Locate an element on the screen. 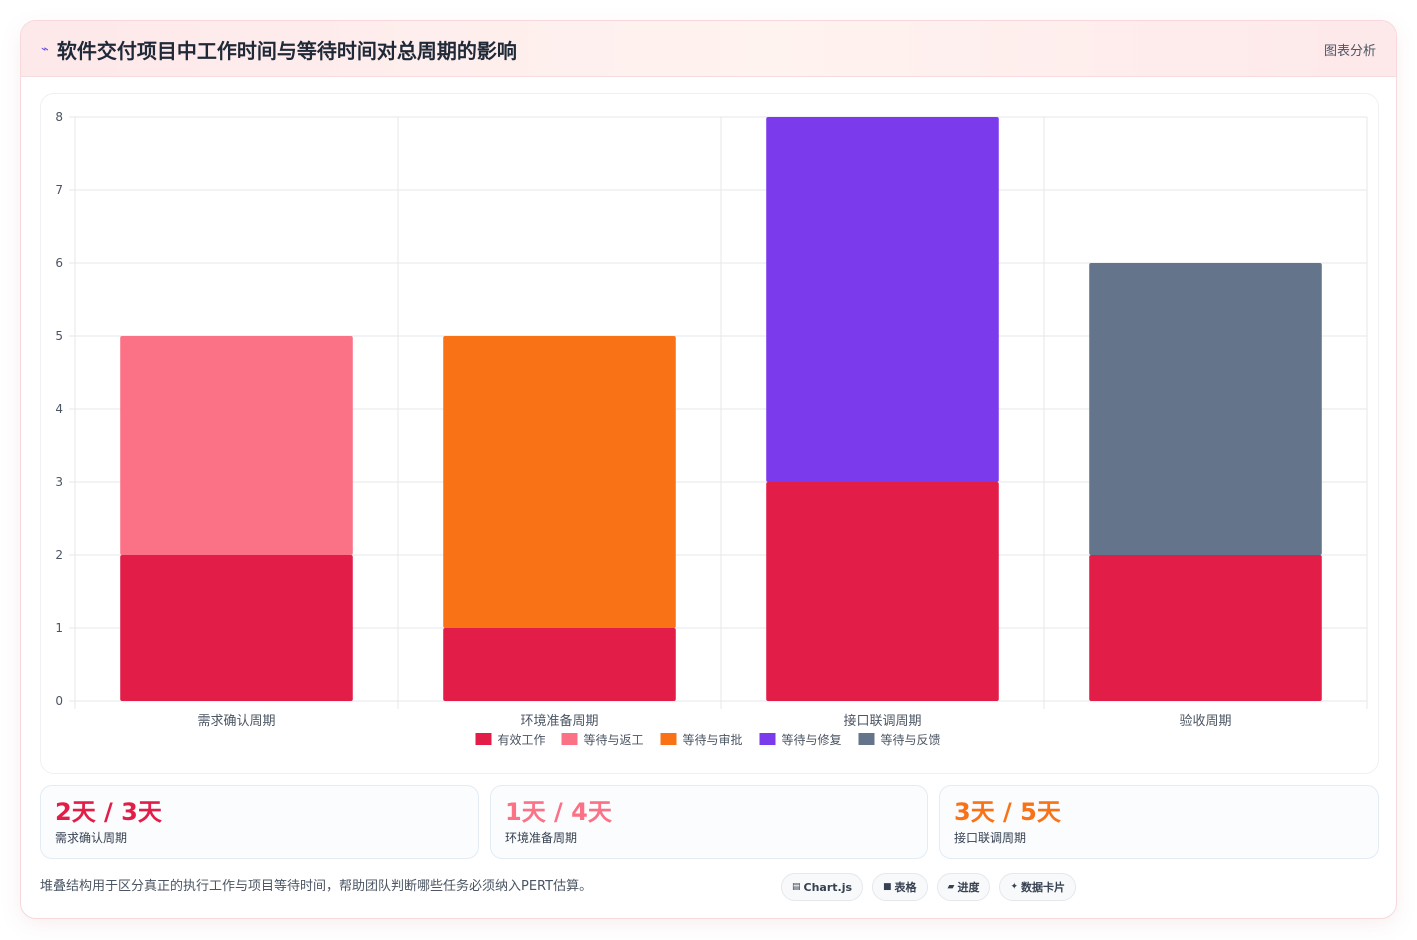 The width and height of the screenshot is (1417, 940). card-header: ⌁ 软件交付项目中工作时间与等待时间对总周期的影响 图表分析 is located at coordinates (708, 49).